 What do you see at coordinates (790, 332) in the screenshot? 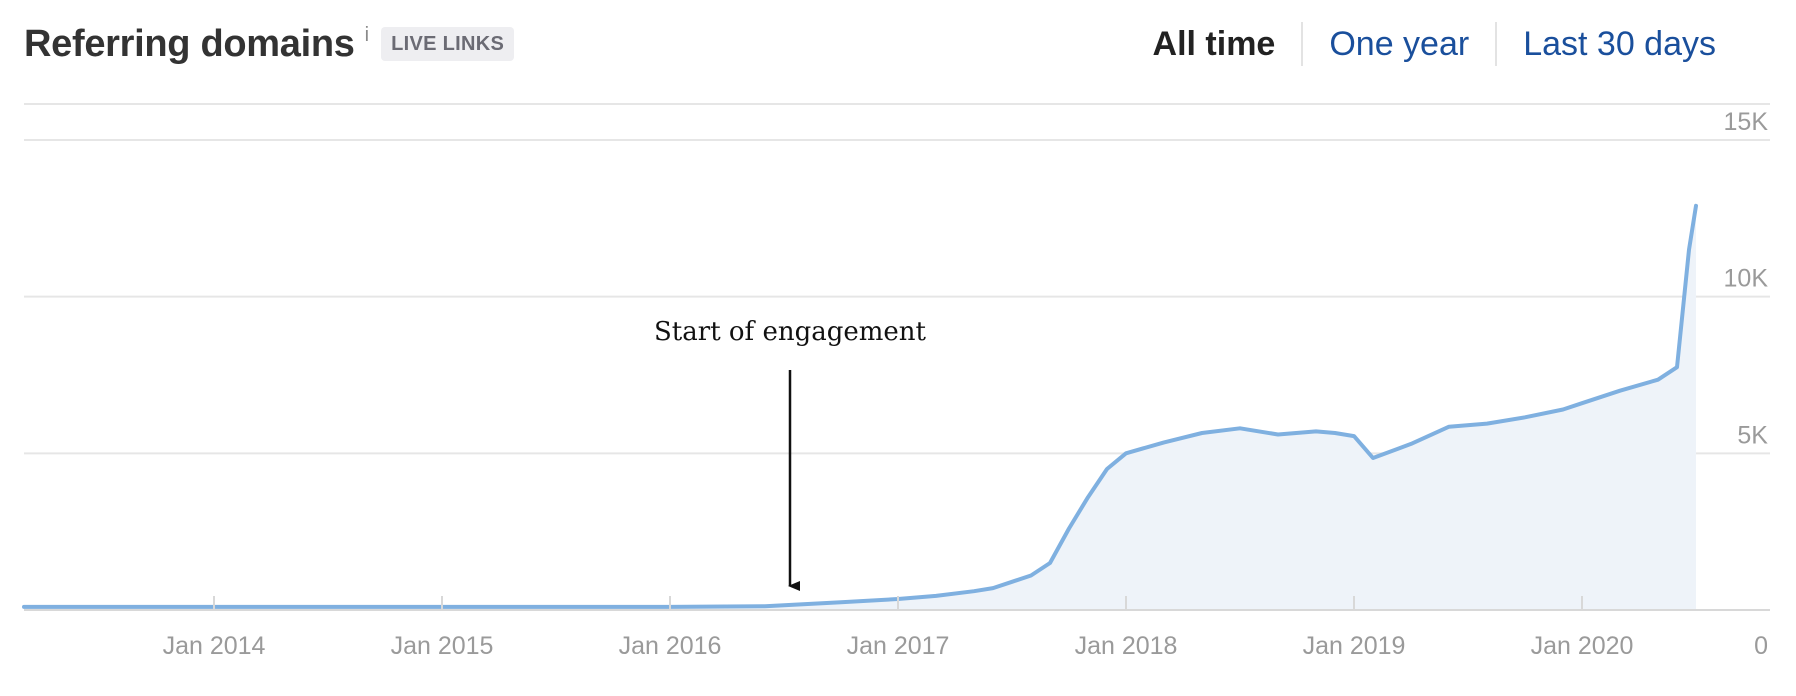
I see `annotation-label: Start of engagement` at bounding box center [790, 332].